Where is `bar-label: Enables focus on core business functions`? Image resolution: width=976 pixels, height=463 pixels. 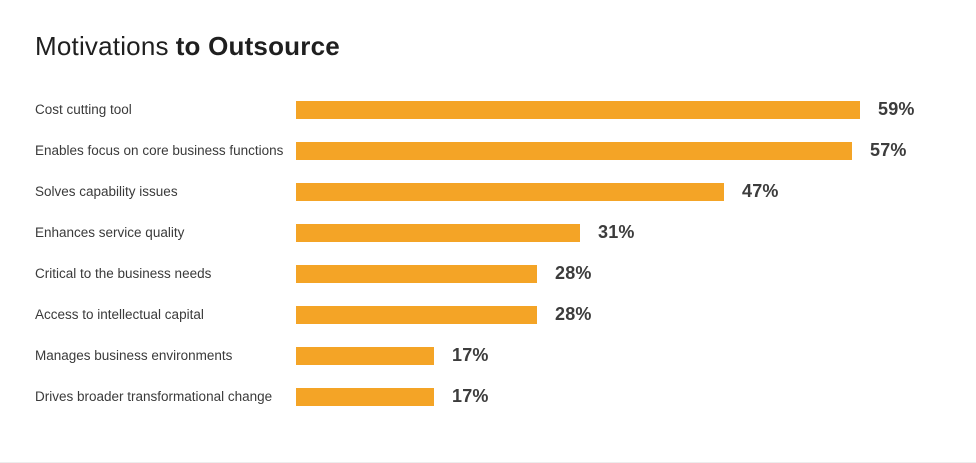 bar-label: Enables focus on core business functions is located at coordinates (159, 150).